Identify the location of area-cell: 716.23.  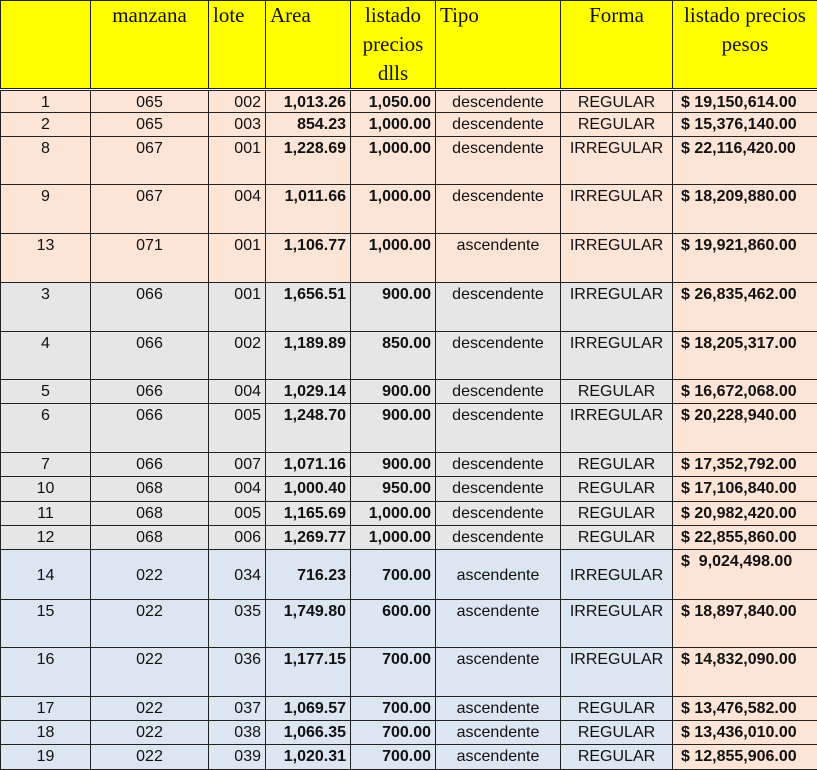
(308, 575).